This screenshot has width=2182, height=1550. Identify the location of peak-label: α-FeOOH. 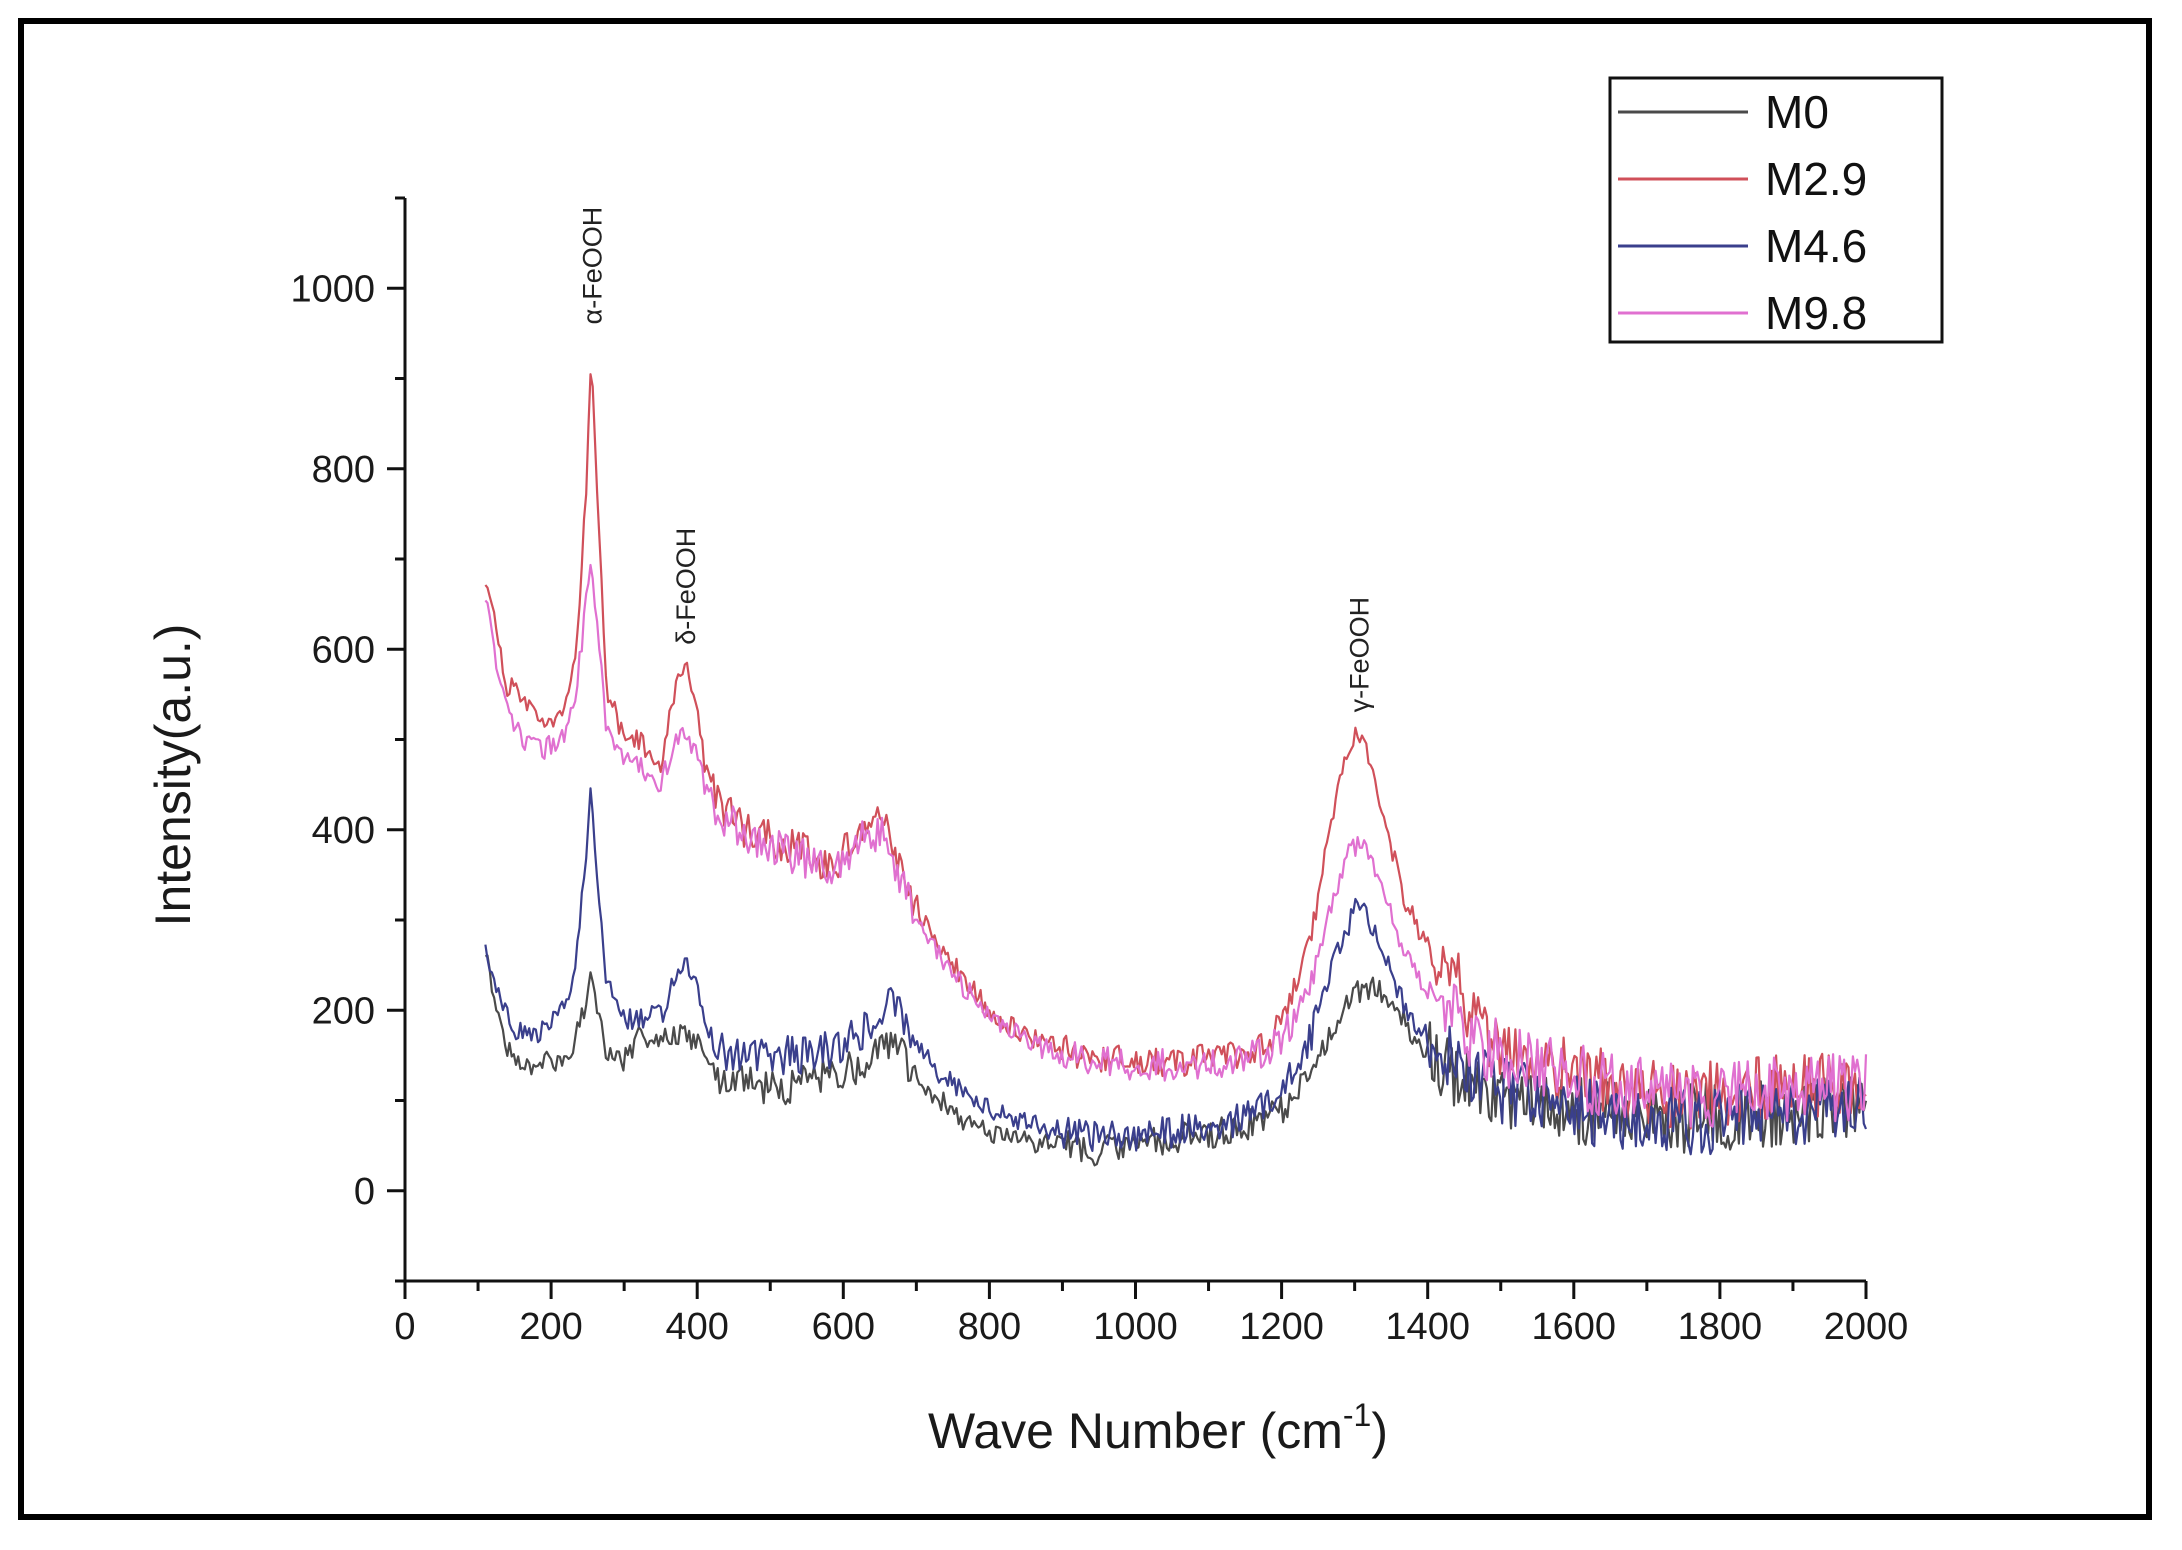
(592, 266).